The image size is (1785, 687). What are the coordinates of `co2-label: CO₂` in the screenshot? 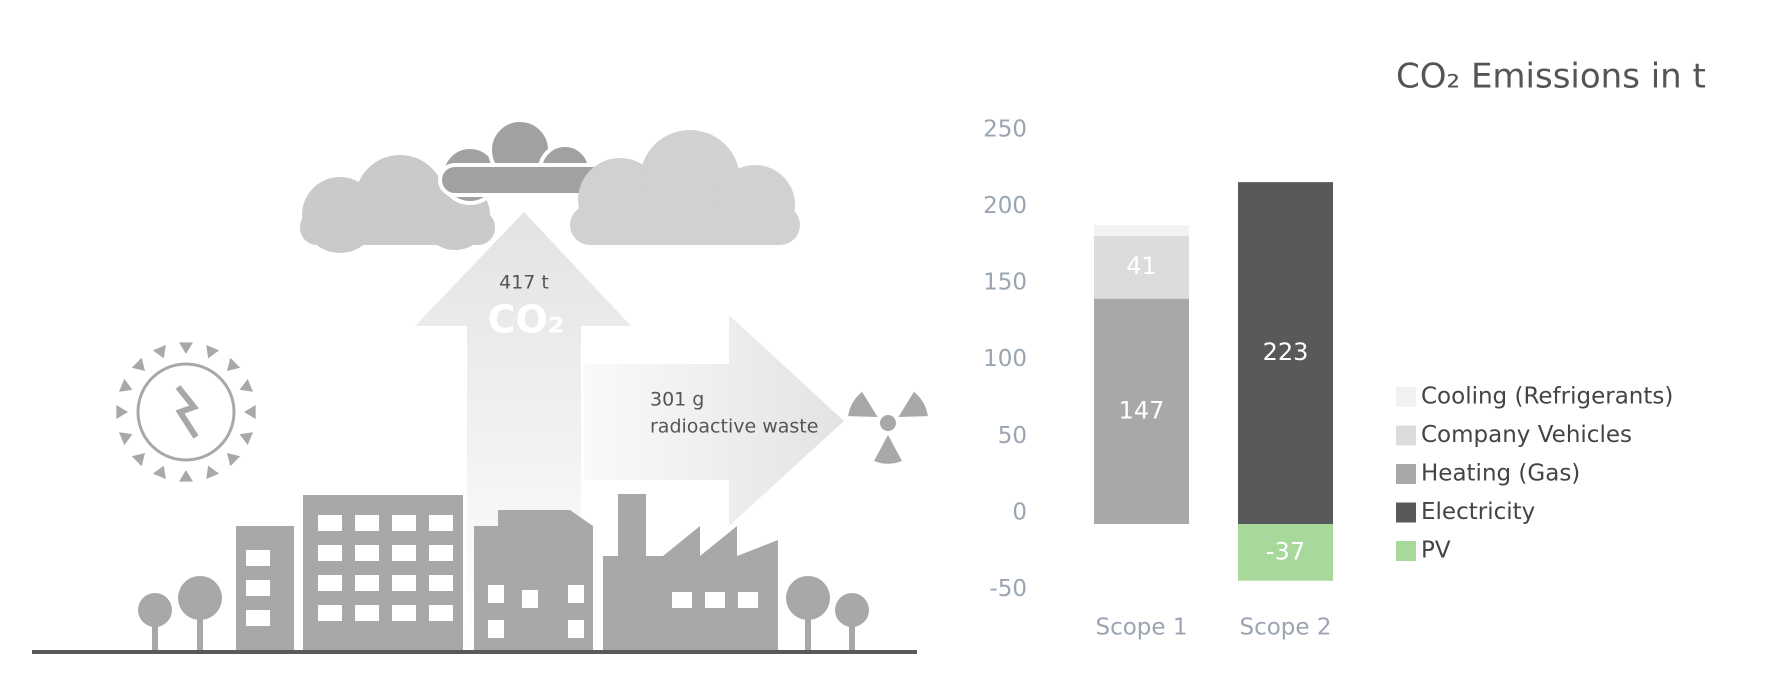 It's located at (526, 320).